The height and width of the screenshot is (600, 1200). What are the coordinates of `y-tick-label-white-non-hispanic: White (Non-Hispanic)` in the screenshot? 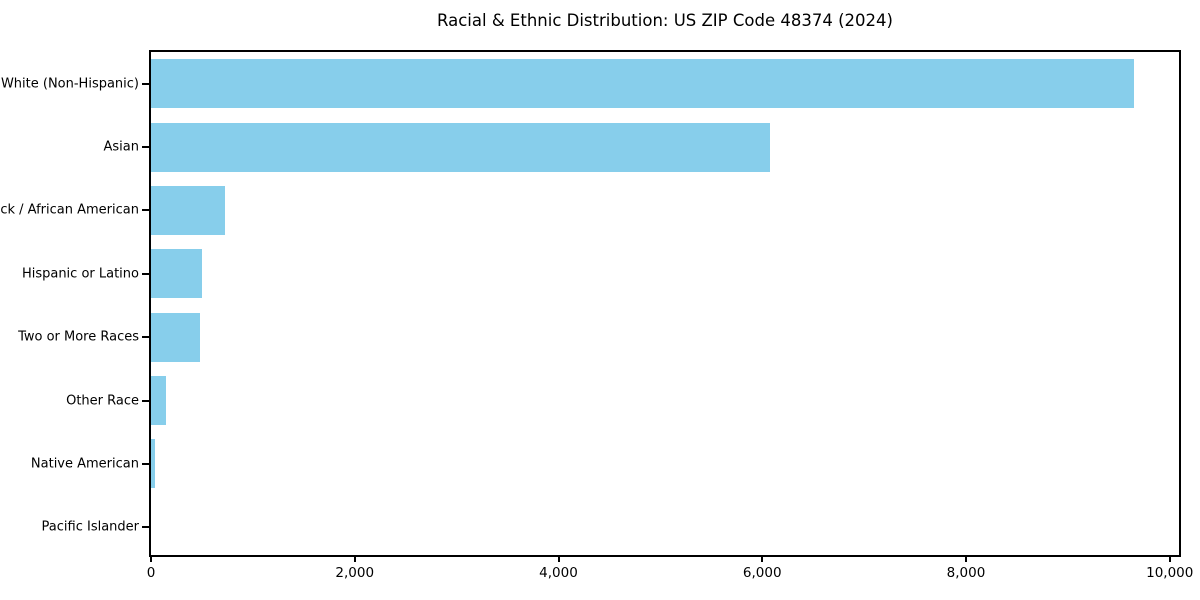 It's located at (69, 84).